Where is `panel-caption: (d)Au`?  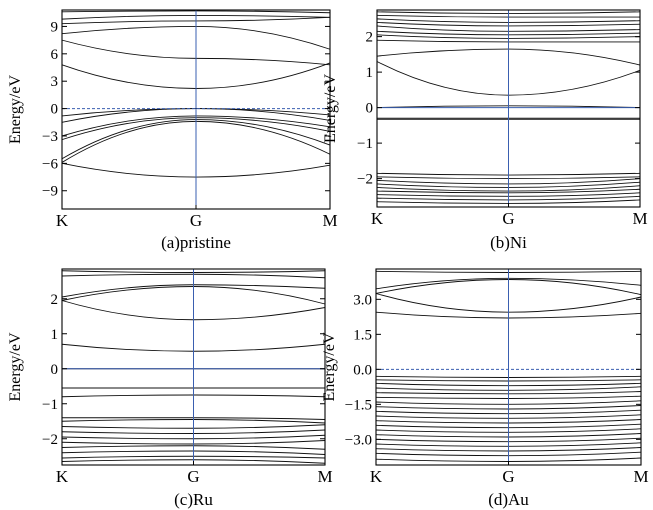 panel-caption: (d)Au is located at coordinates (508, 499).